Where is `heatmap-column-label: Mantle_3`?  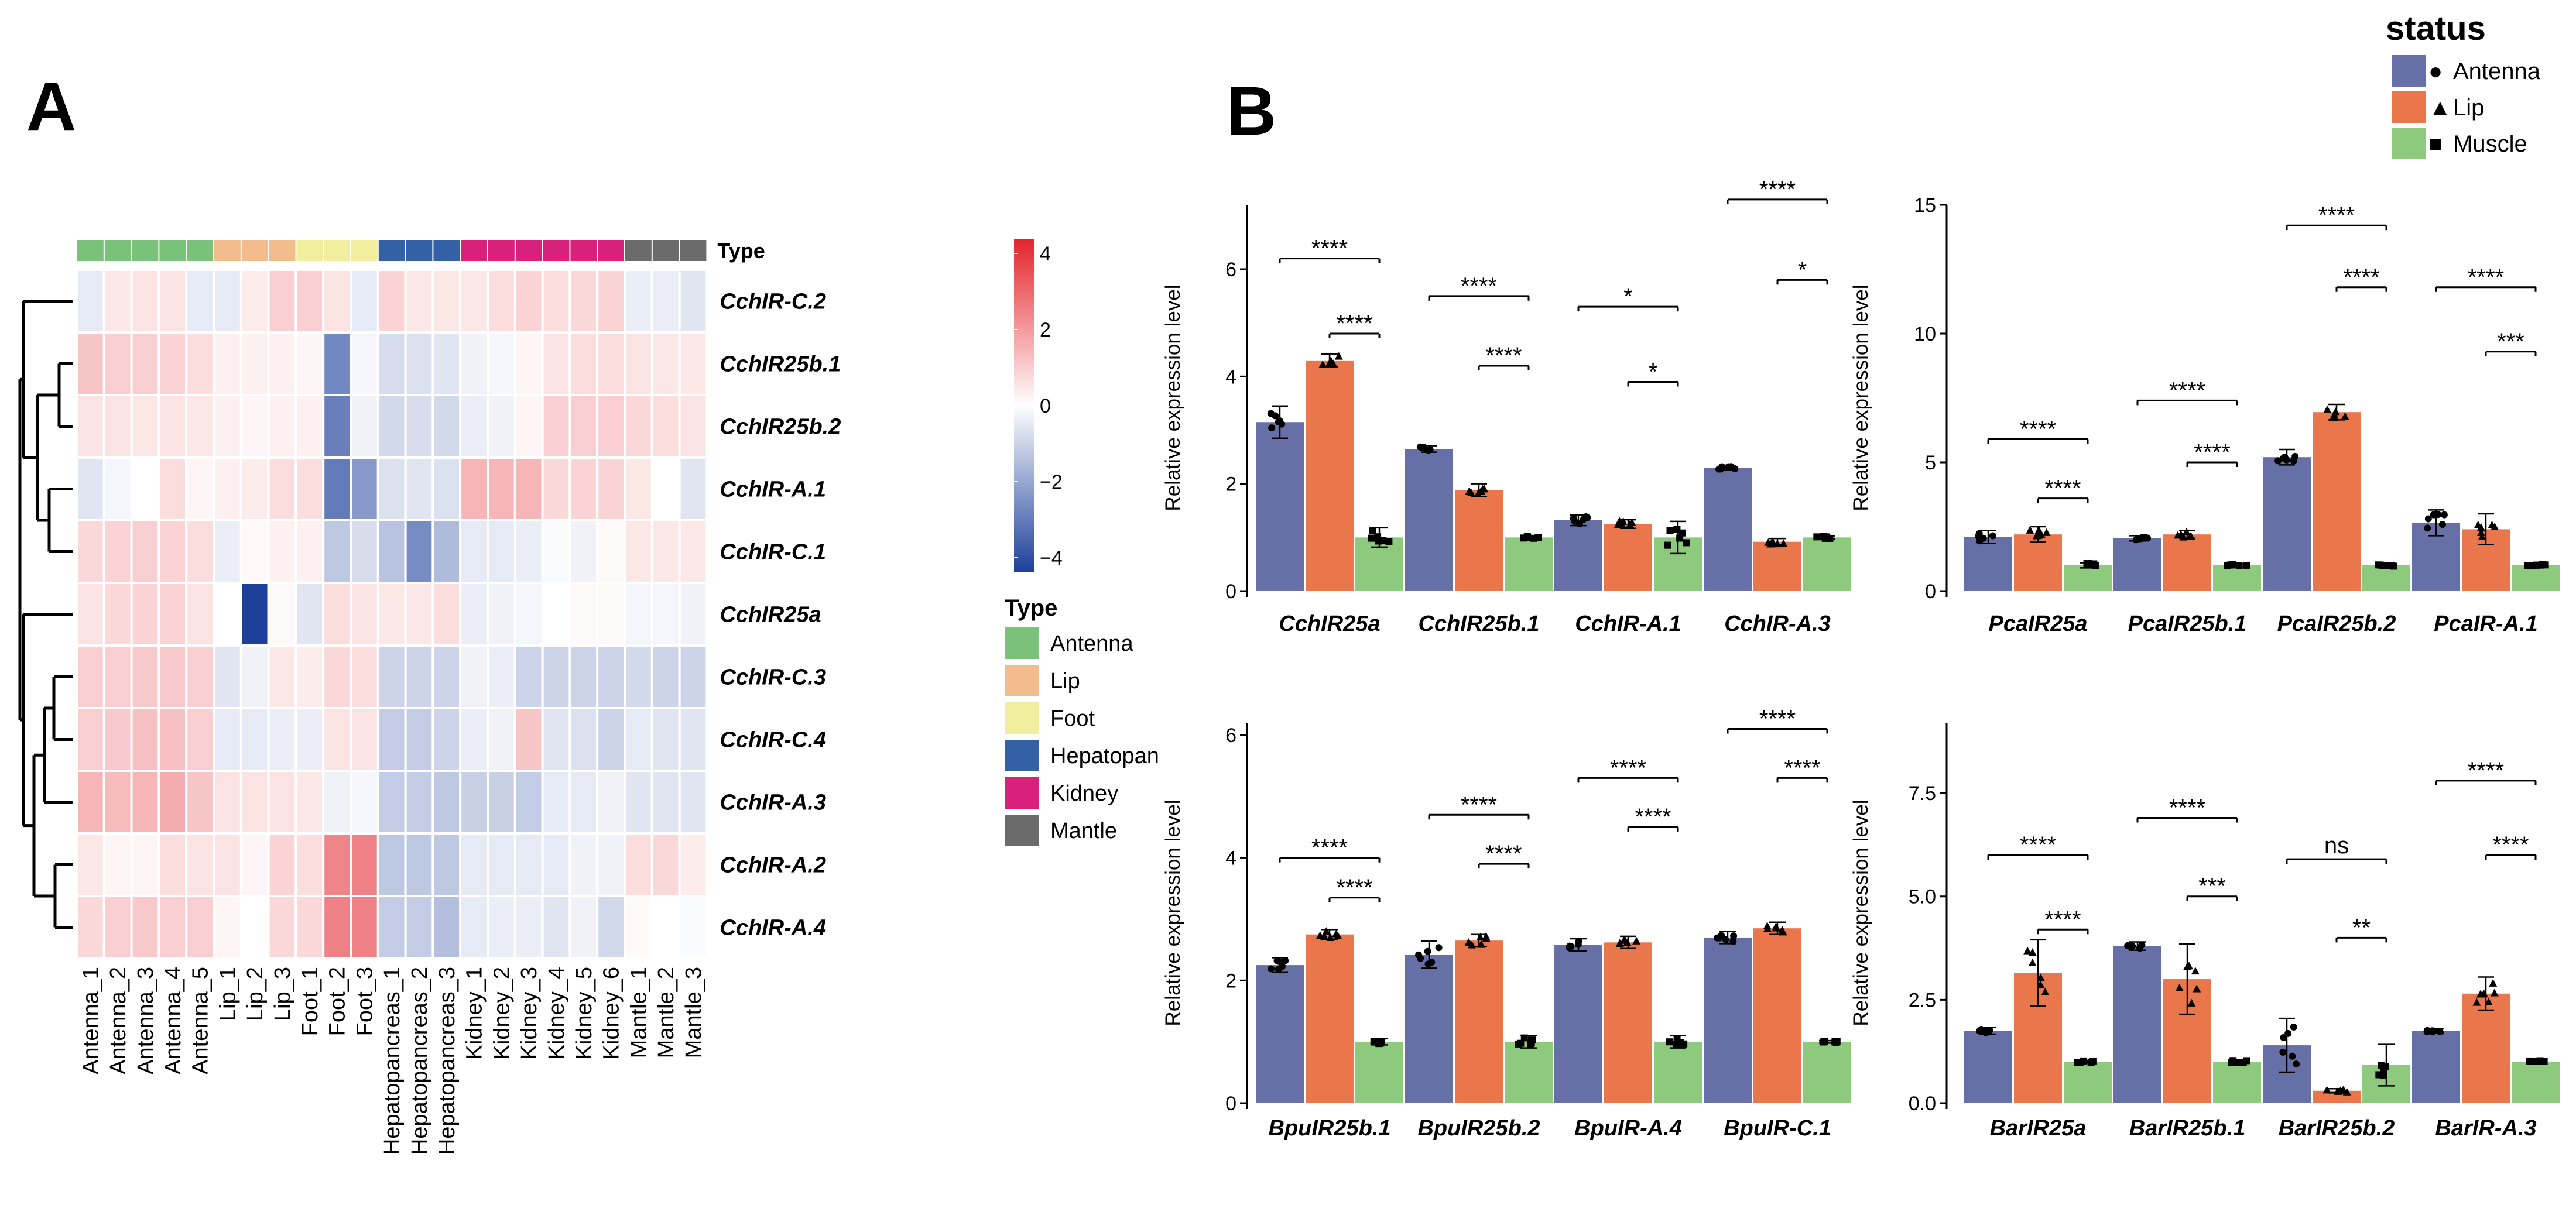
heatmap-column-label: Mantle_3 is located at coordinates (693, 1012).